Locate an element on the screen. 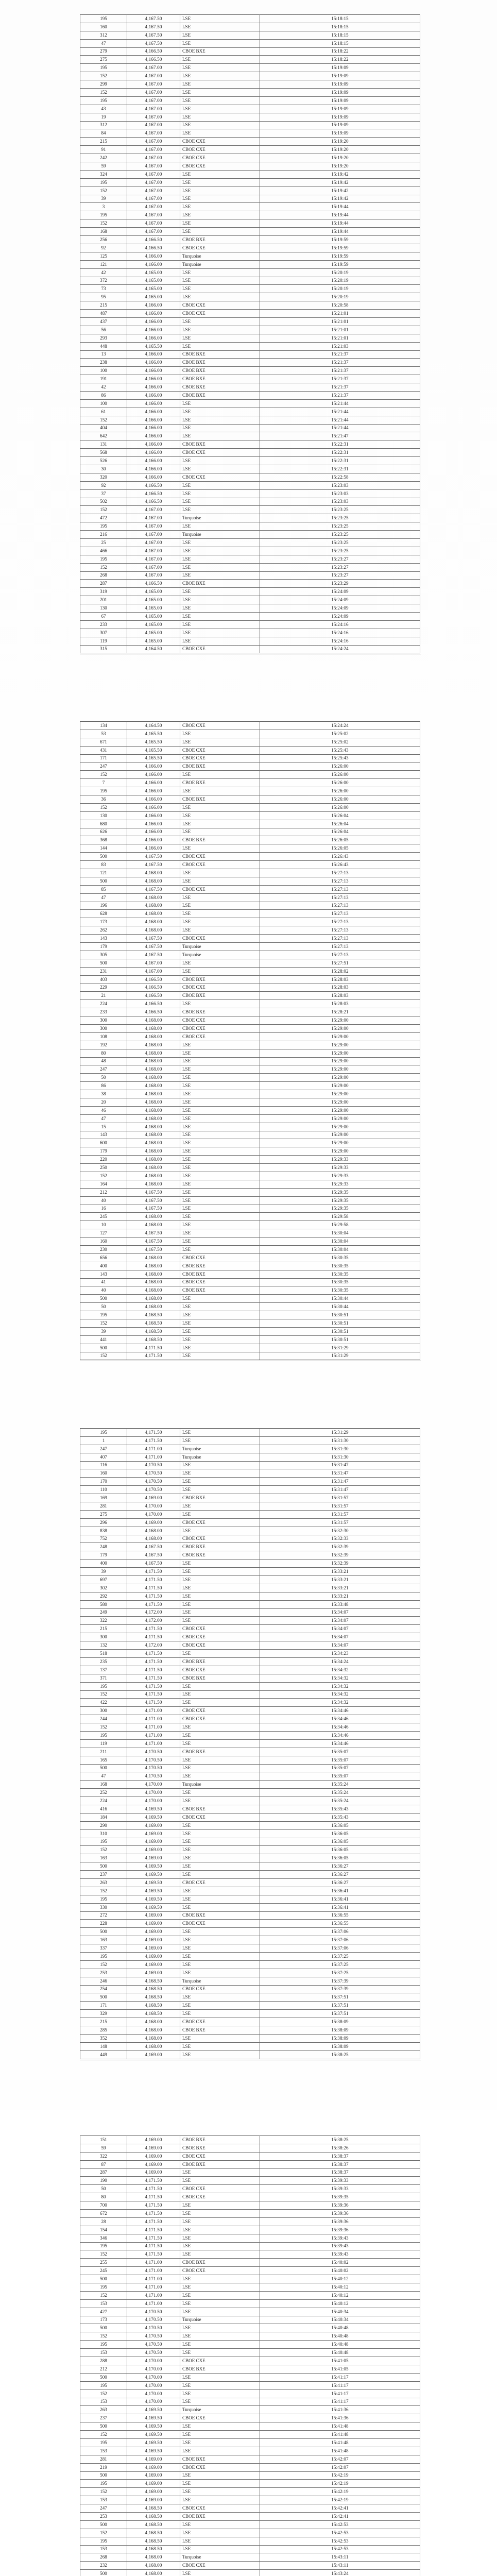  cell-time: 15:19:20 is located at coordinates (340, 150).